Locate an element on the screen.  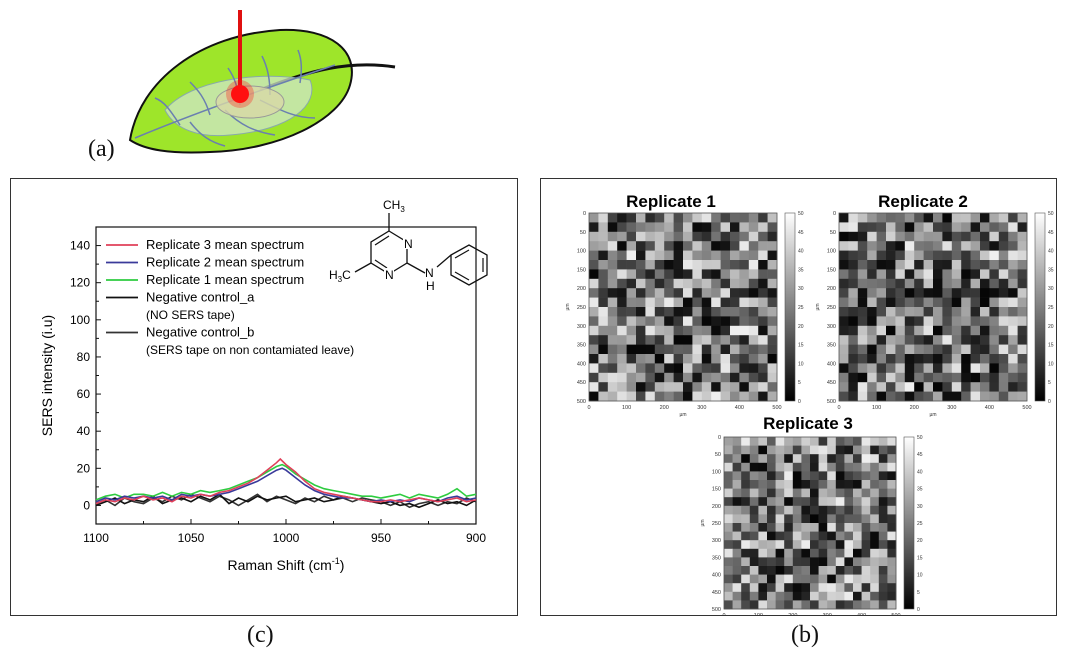
legend-label: Replicate 3 mean spectrum is located at coordinates (225, 244).